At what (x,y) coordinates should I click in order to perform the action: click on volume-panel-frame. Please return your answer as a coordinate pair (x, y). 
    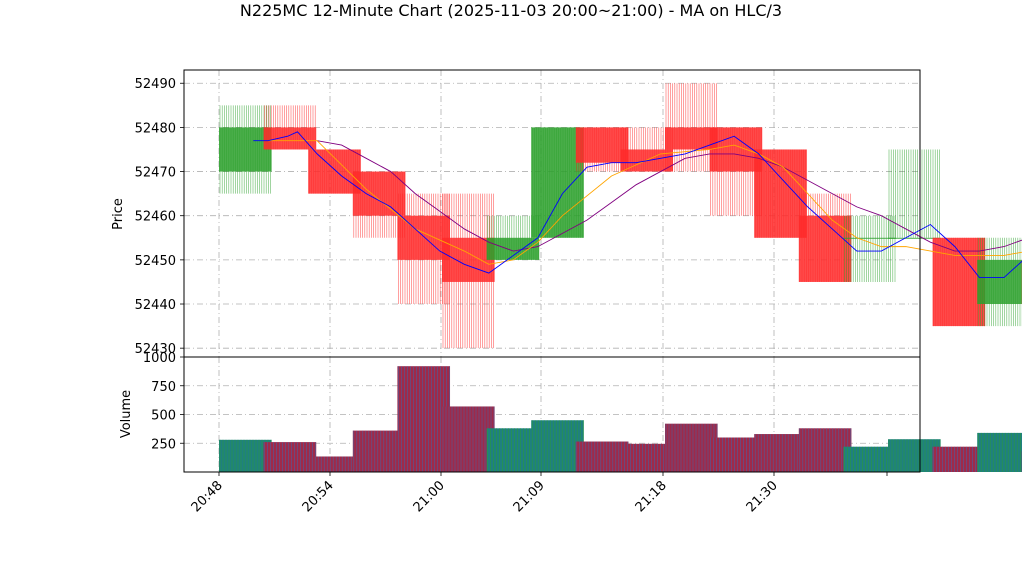
    Looking at the image, I should click on (552, 414).